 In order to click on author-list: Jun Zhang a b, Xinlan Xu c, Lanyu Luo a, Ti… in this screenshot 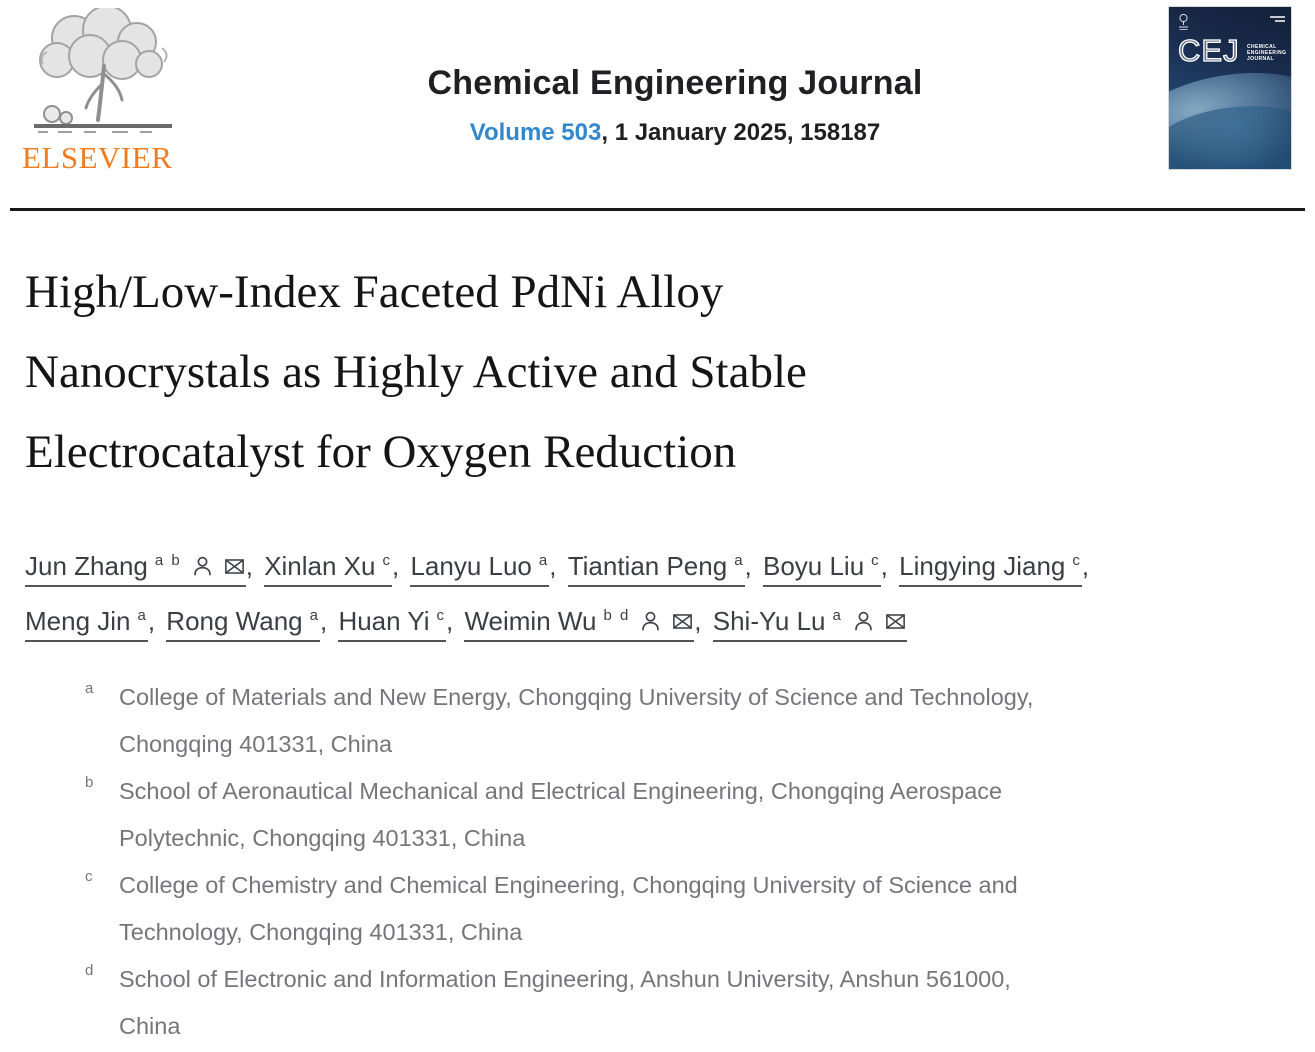, I will do `click(660, 591)`.